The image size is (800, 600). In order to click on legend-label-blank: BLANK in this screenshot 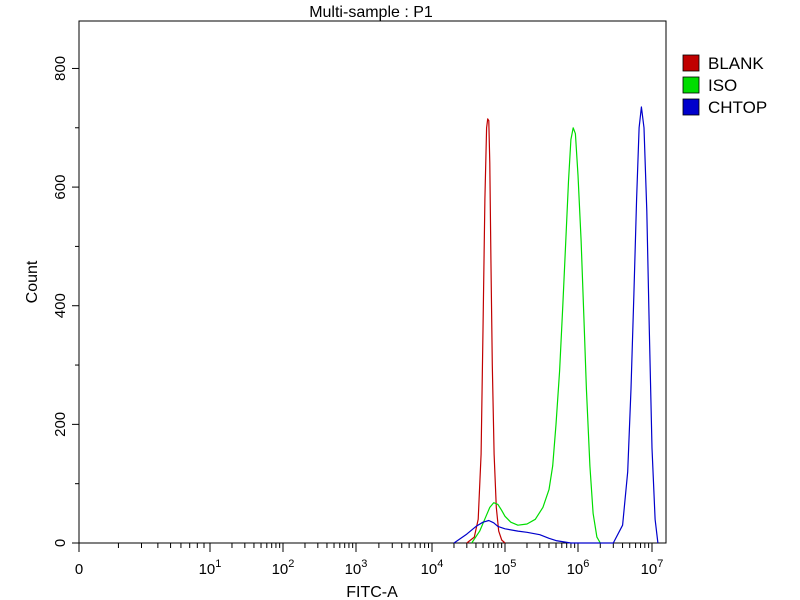, I will do `click(736, 63)`.